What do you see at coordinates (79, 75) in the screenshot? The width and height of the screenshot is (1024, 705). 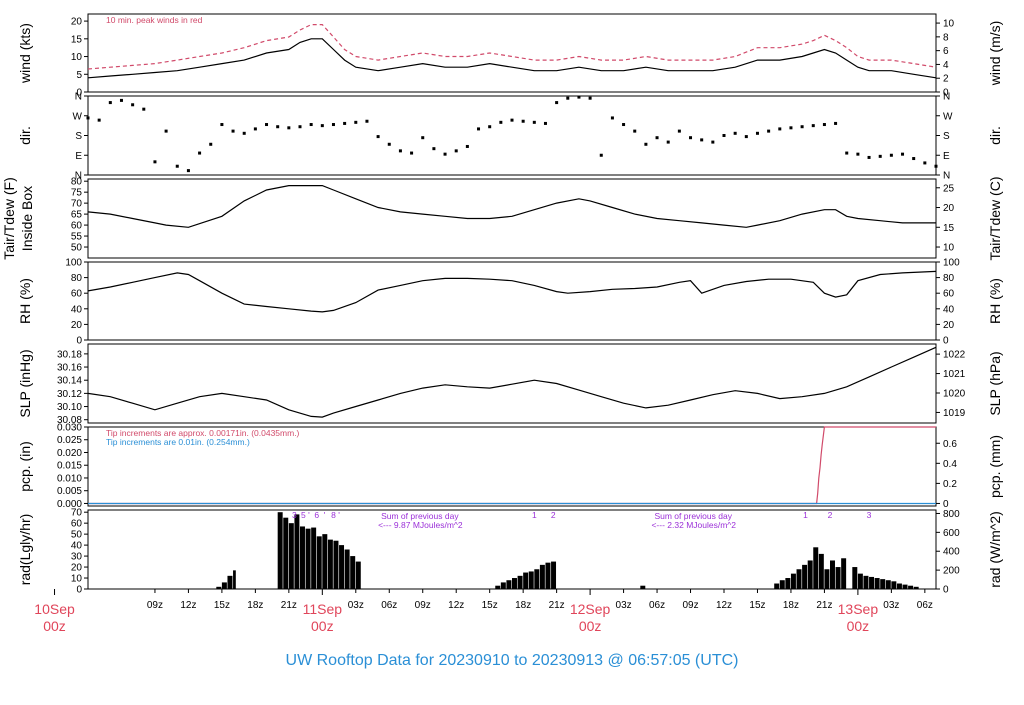 I see `y-tick-label: 5` at bounding box center [79, 75].